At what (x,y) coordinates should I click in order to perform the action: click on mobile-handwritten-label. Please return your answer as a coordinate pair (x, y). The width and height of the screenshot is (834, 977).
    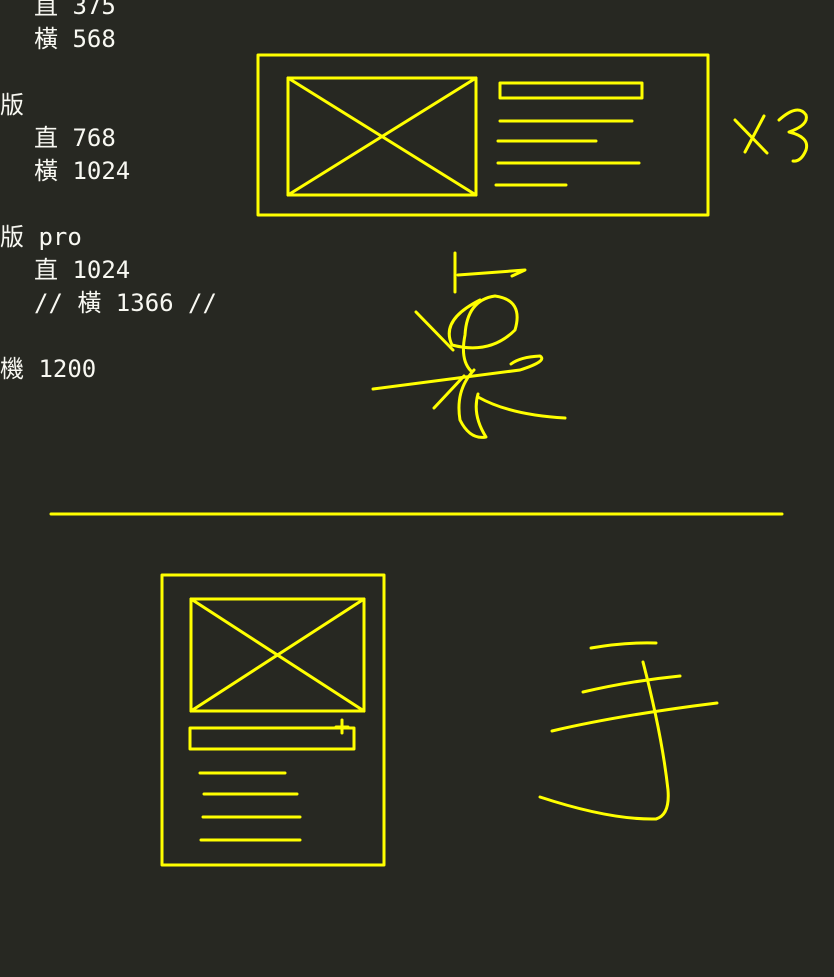
    Looking at the image, I should click on (628, 731).